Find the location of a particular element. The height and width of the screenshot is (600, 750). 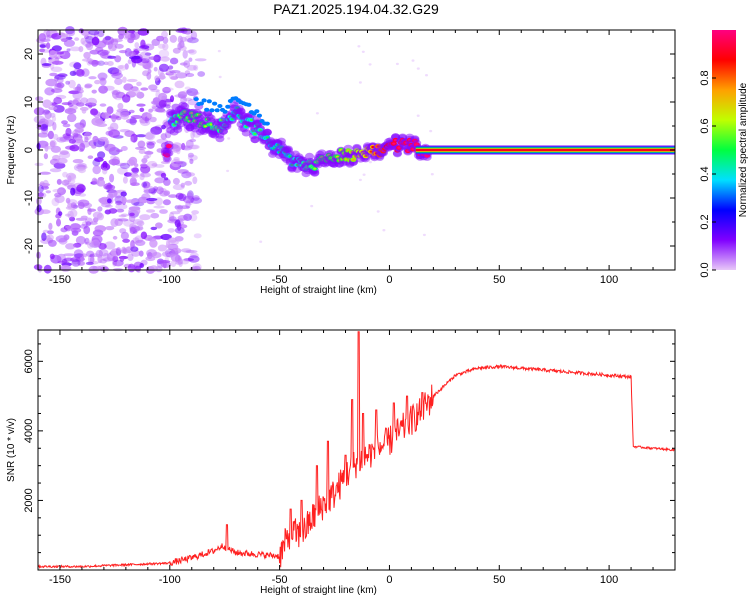

y-tick-label: 4000 is located at coordinates (29, 431).